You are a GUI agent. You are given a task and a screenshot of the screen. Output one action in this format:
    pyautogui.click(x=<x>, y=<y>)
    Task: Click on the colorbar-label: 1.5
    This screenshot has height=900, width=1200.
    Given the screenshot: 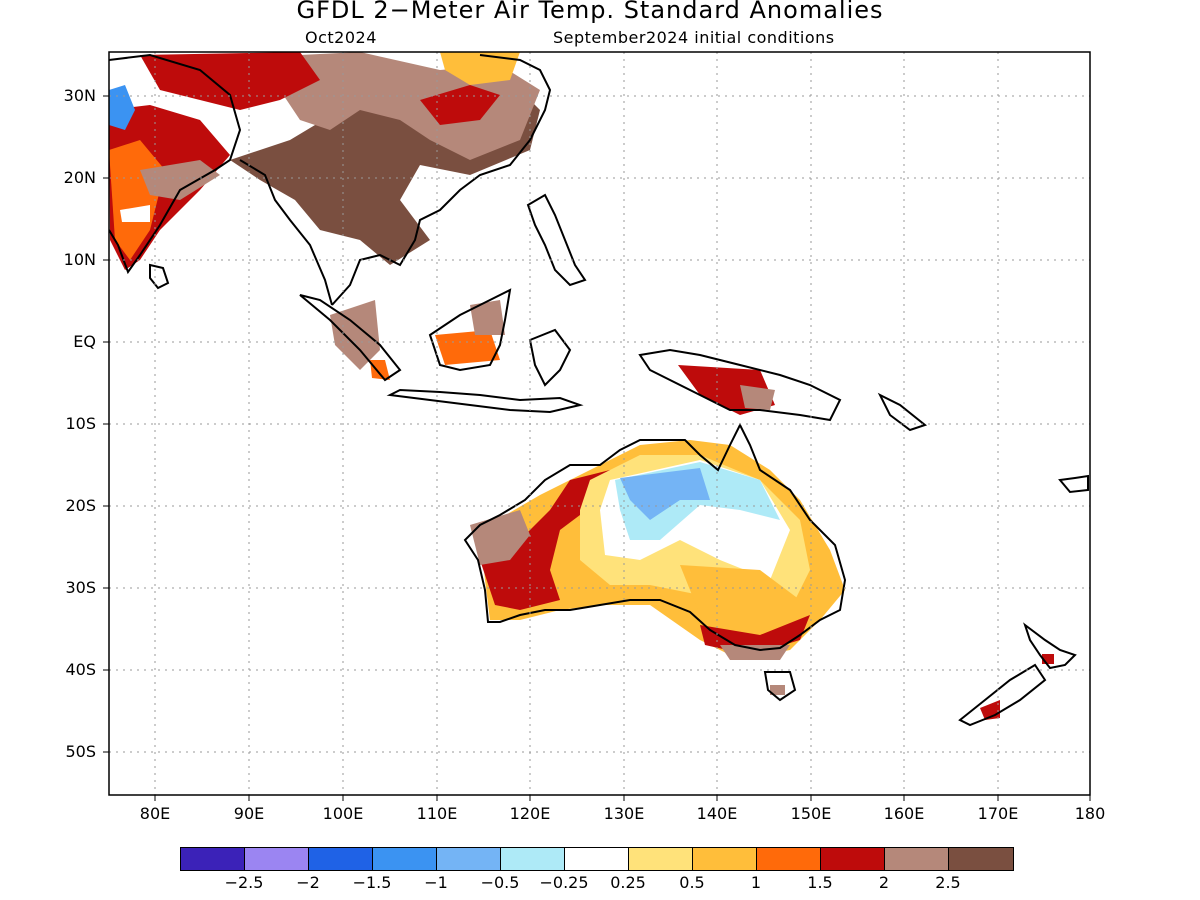 What is the action you would take?
    pyautogui.click(x=820, y=882)
    